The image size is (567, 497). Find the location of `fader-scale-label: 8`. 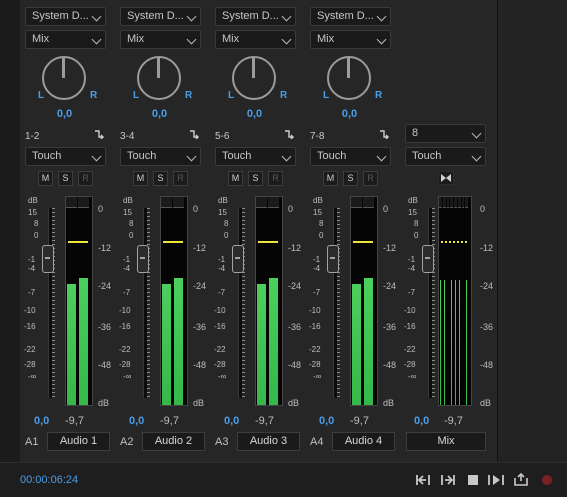

fader-scale-label: 8 is located at coordinates (36, 223).